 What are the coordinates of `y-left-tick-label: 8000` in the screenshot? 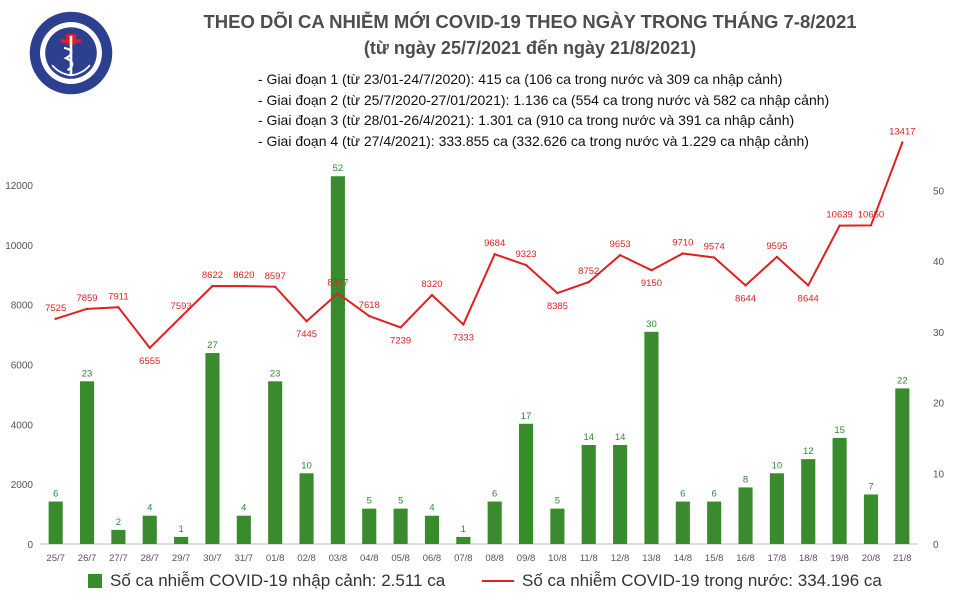 It's located at (22, 306).